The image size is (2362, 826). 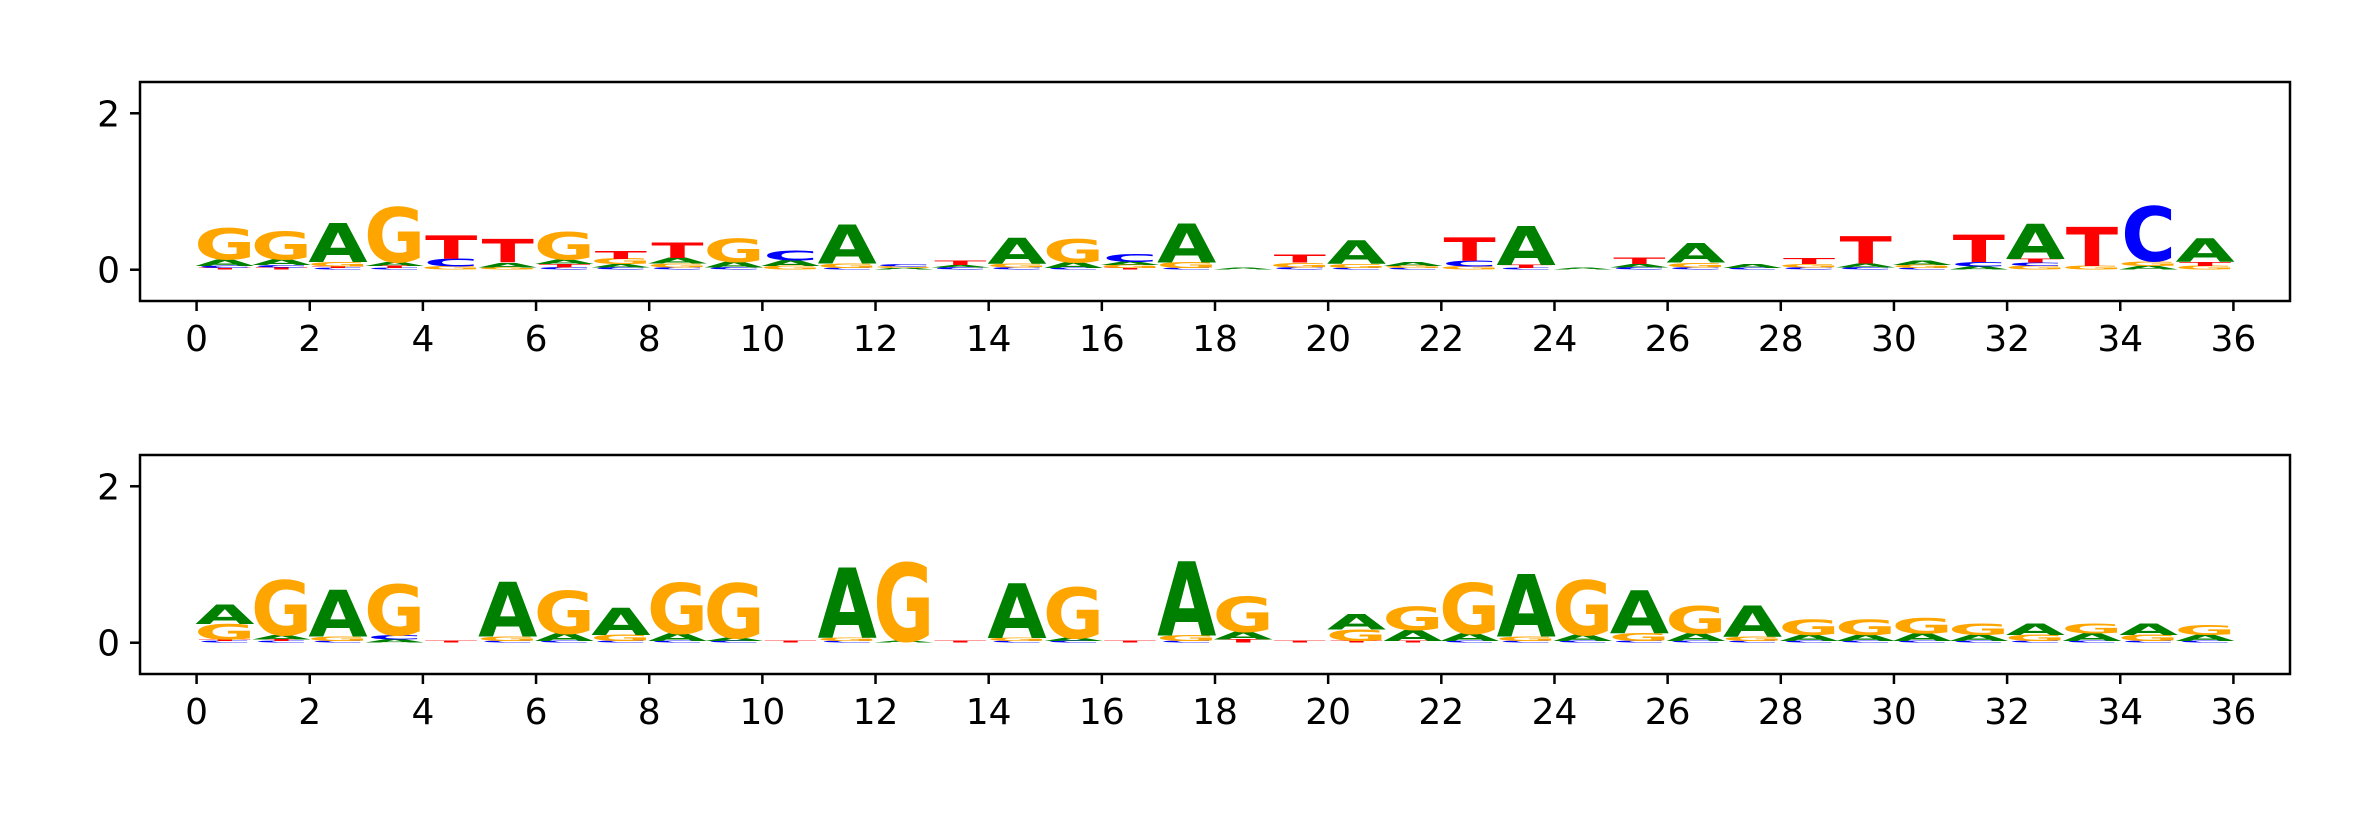 I want to click on x-tick-label: 28, so click(x=1781, y=712).